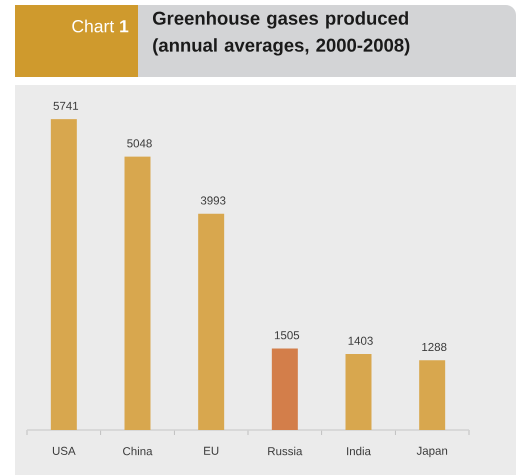 The width and height of the screenshot is (516, 475). I want to click on x-tick-label: EU, so click(211, 450).